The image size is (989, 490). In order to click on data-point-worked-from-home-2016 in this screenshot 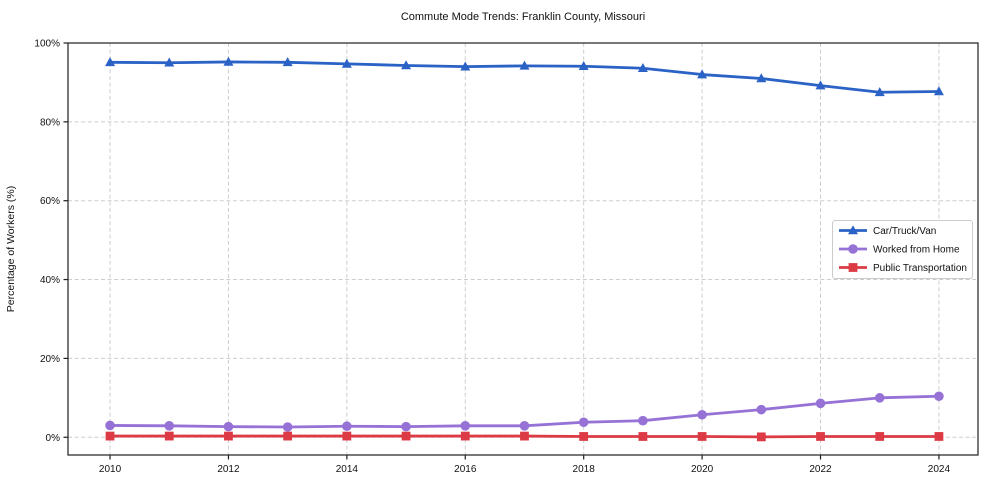, I will do `click(465, 426)`.